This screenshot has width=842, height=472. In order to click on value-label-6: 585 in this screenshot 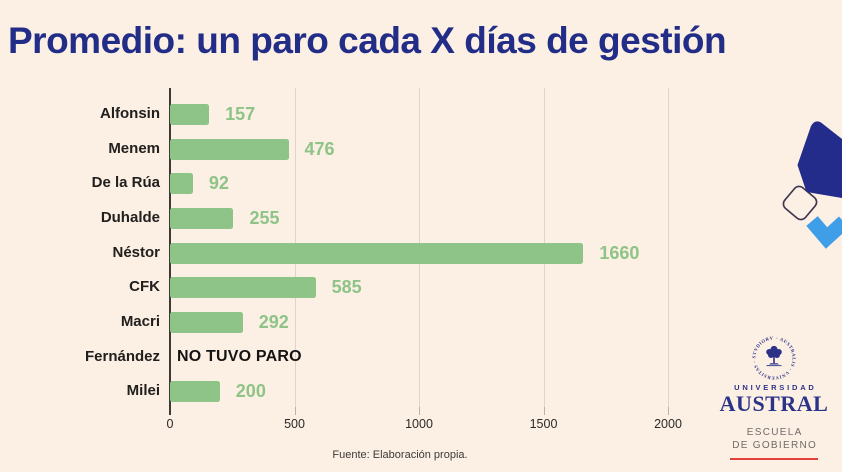, I will do `click(346, 287)`.